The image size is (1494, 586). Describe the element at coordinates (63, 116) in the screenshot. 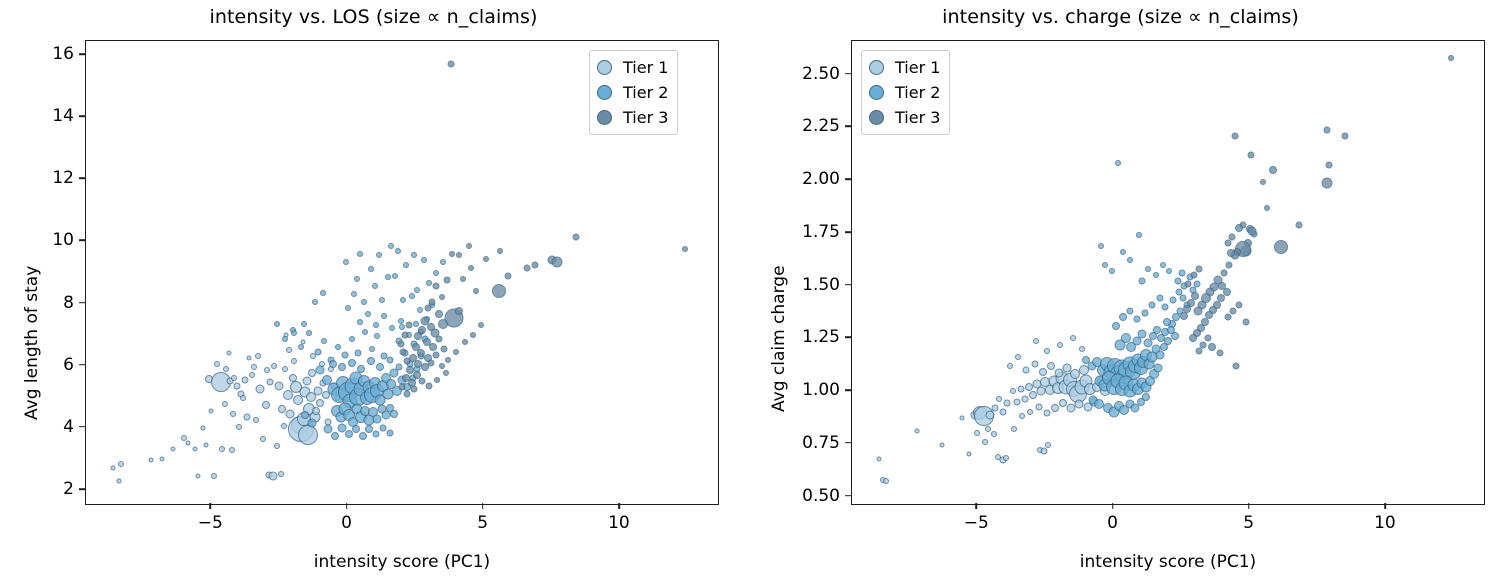

I see `y-tick-label: 14` at that location.